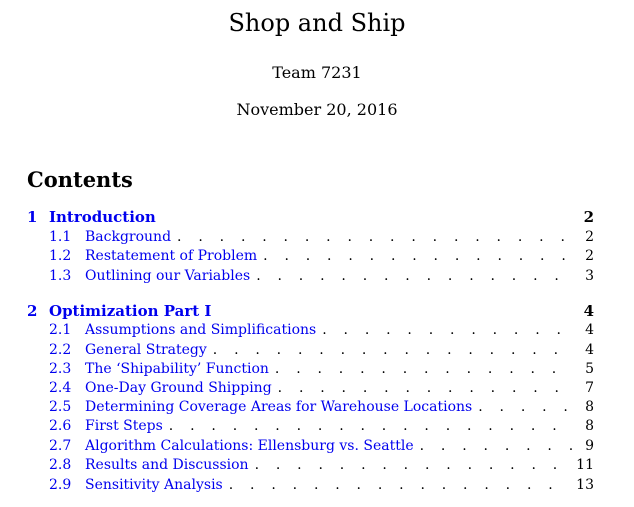  What do you see at coordinates (154, 485) in the screenshot?
I see `toc-entry-link: Sensitivity Analysis` at bounding box center [154, 485].